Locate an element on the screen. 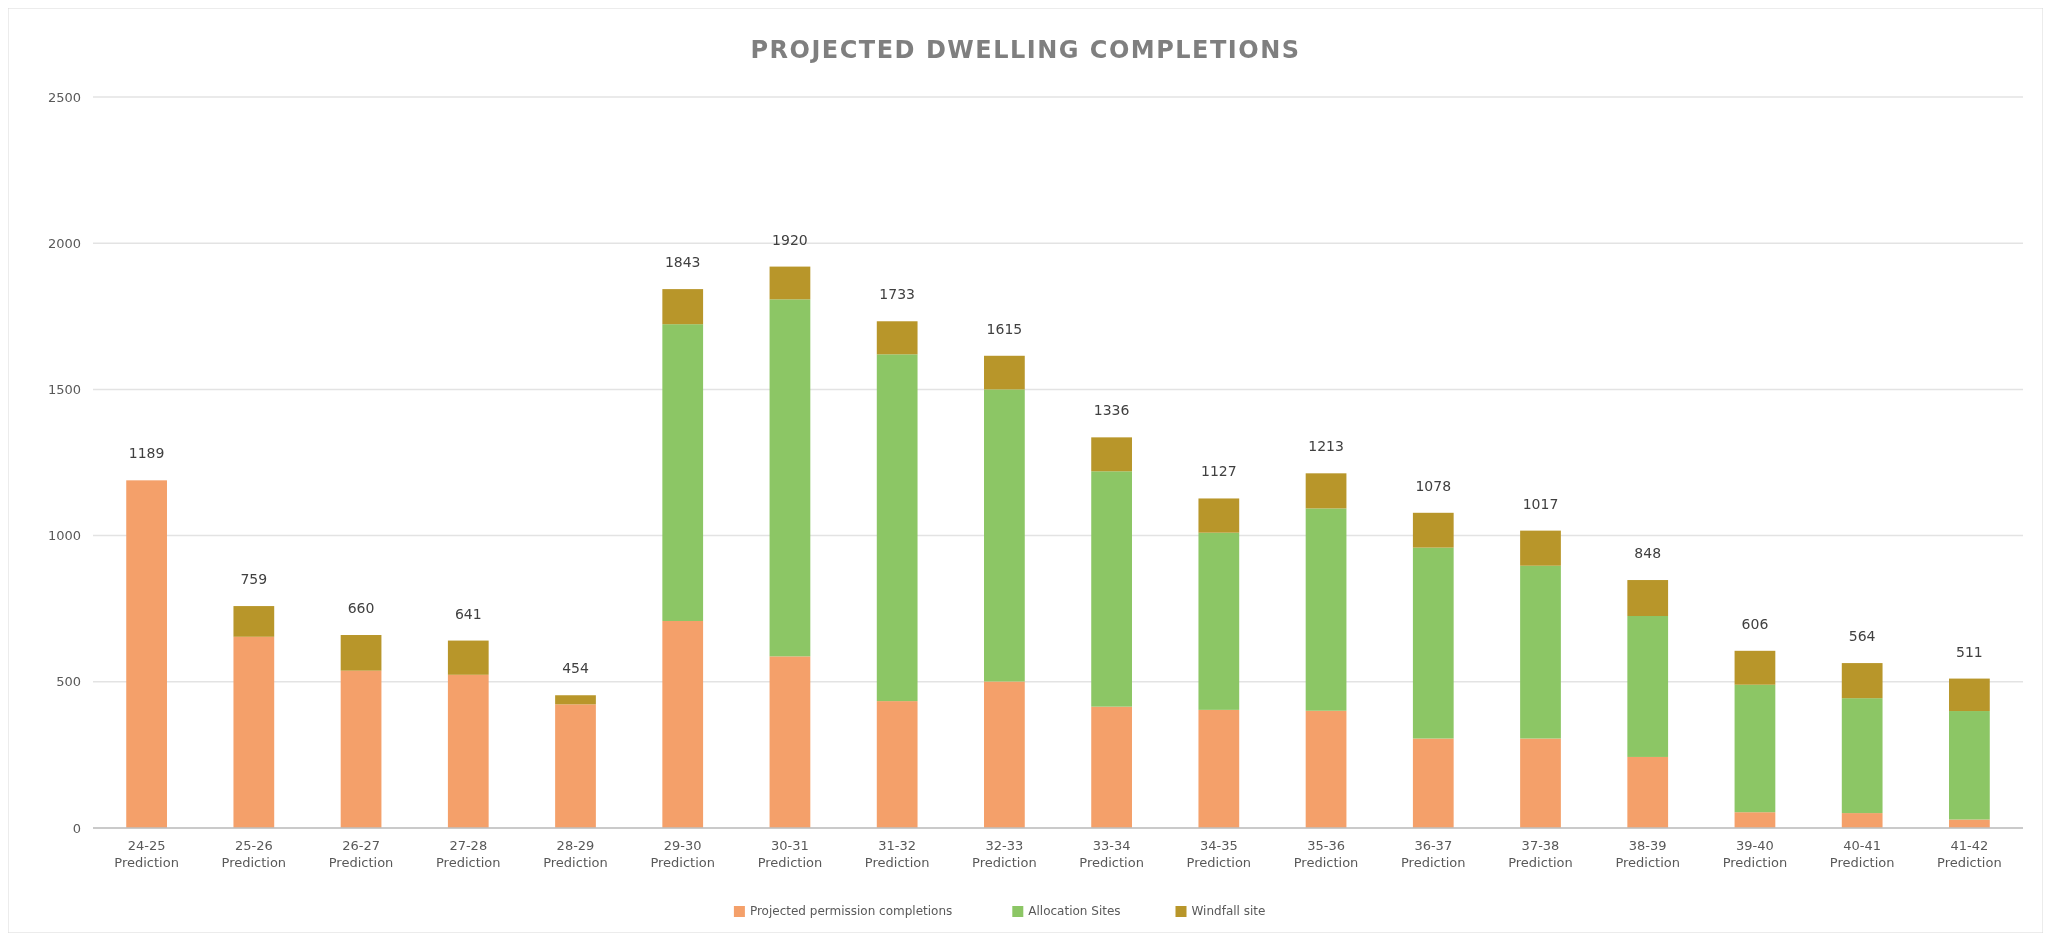  total-label: 660 is located at coordinates (361, 608).